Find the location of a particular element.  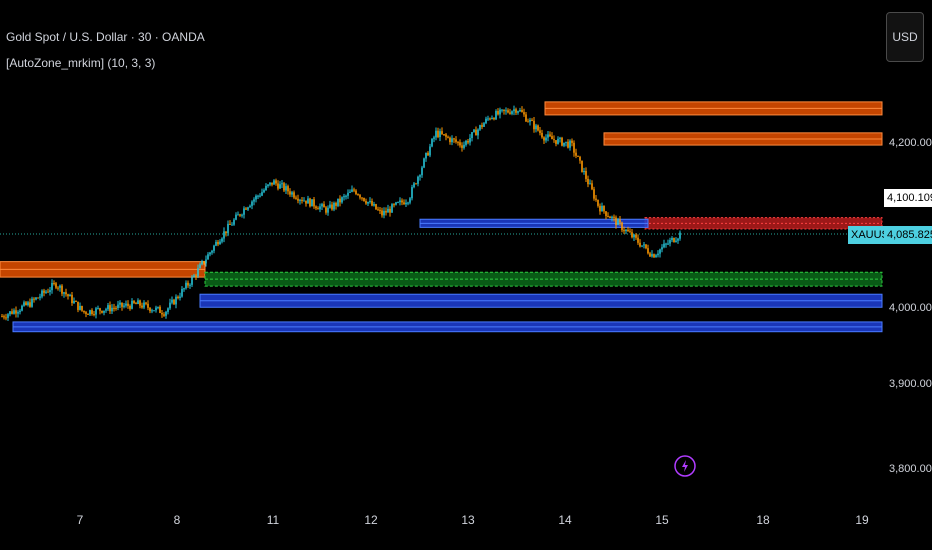

lightning-icon is located at coordinates (685, 466).